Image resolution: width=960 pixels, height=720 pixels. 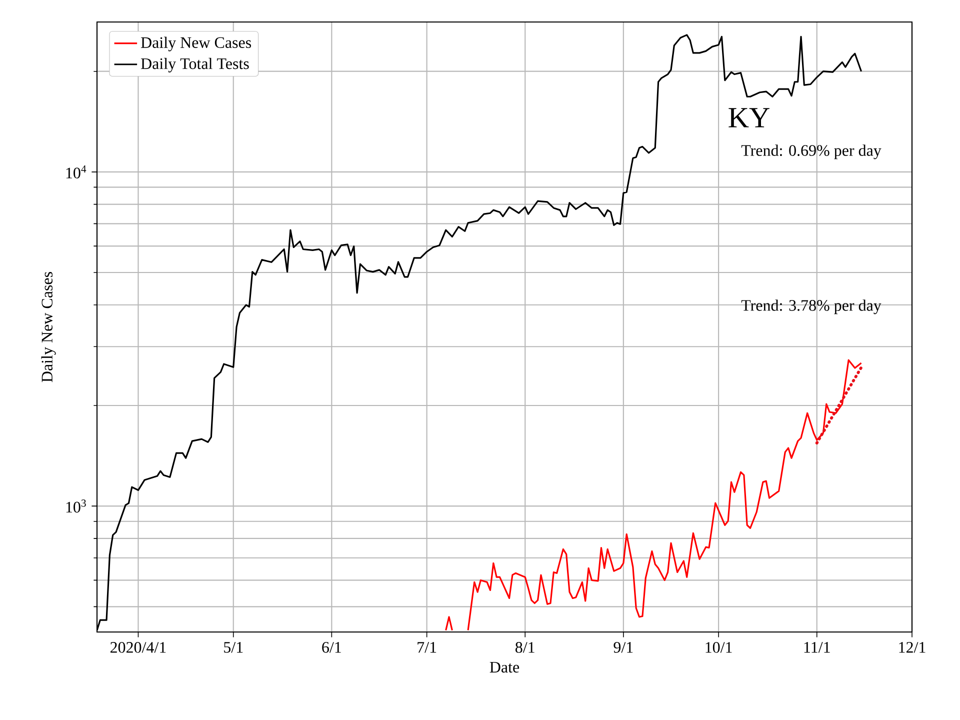 I want to click on legend-label: Daily Total Tests, so click(x=194, y=65).